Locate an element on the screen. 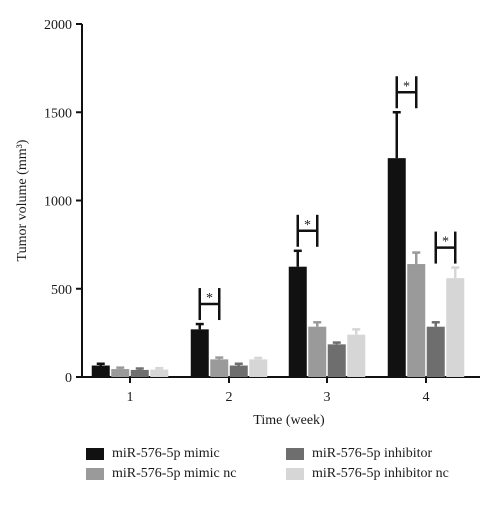 The width and height of the screenshot is (493, 505). legend-item: miR-576-5p inhibitor nc is located at coordinates (367, 474).